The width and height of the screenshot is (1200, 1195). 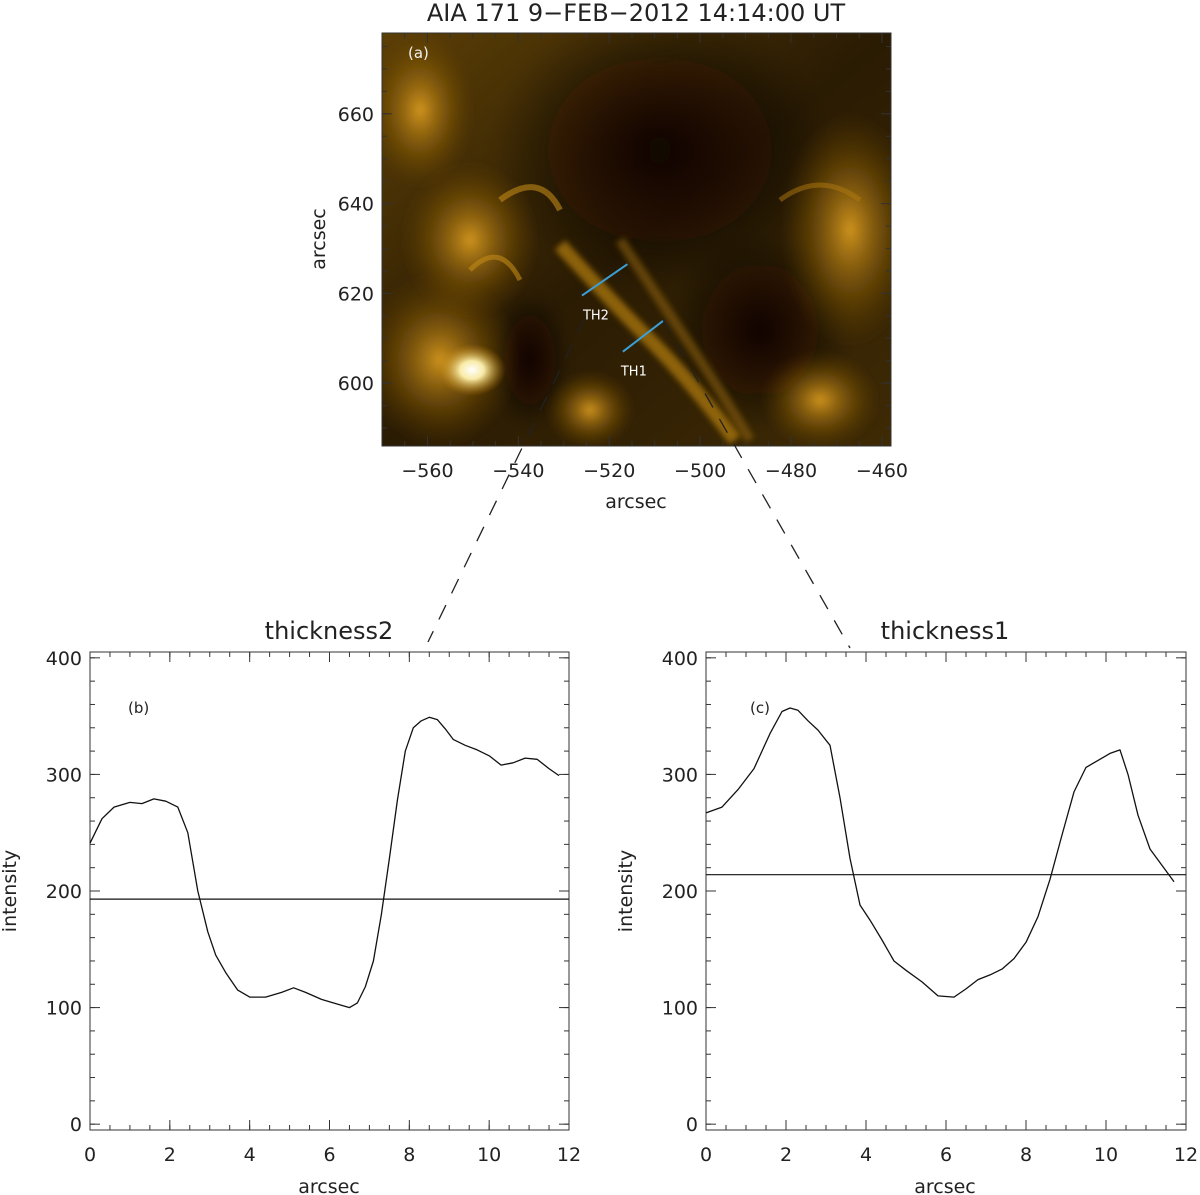 I want to click on cut-label-th1: TH1, so click(x=633, y=372).